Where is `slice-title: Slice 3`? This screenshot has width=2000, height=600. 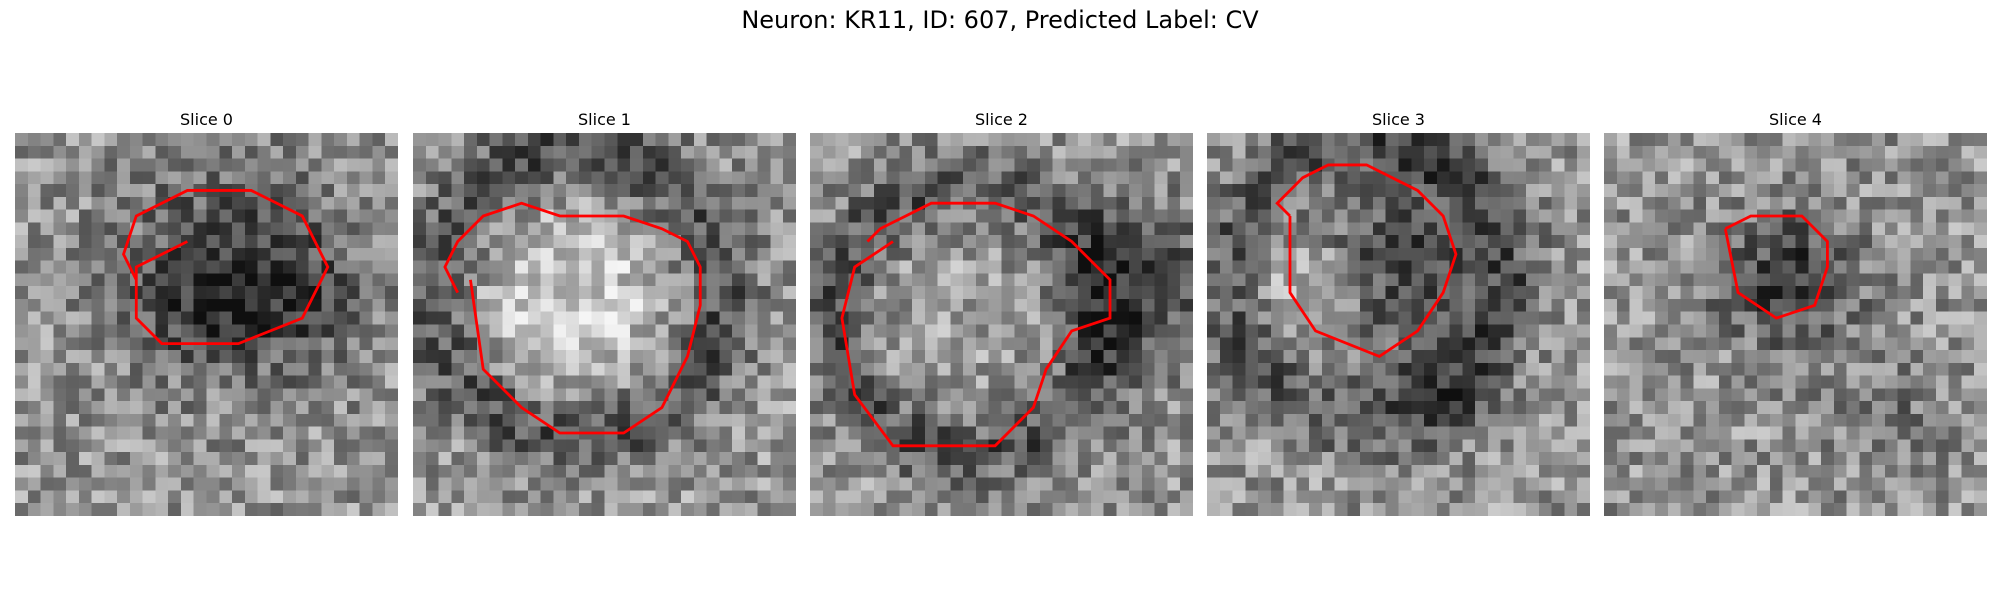
slice-title: Slice 3 is located at coordinates (1398, 119).